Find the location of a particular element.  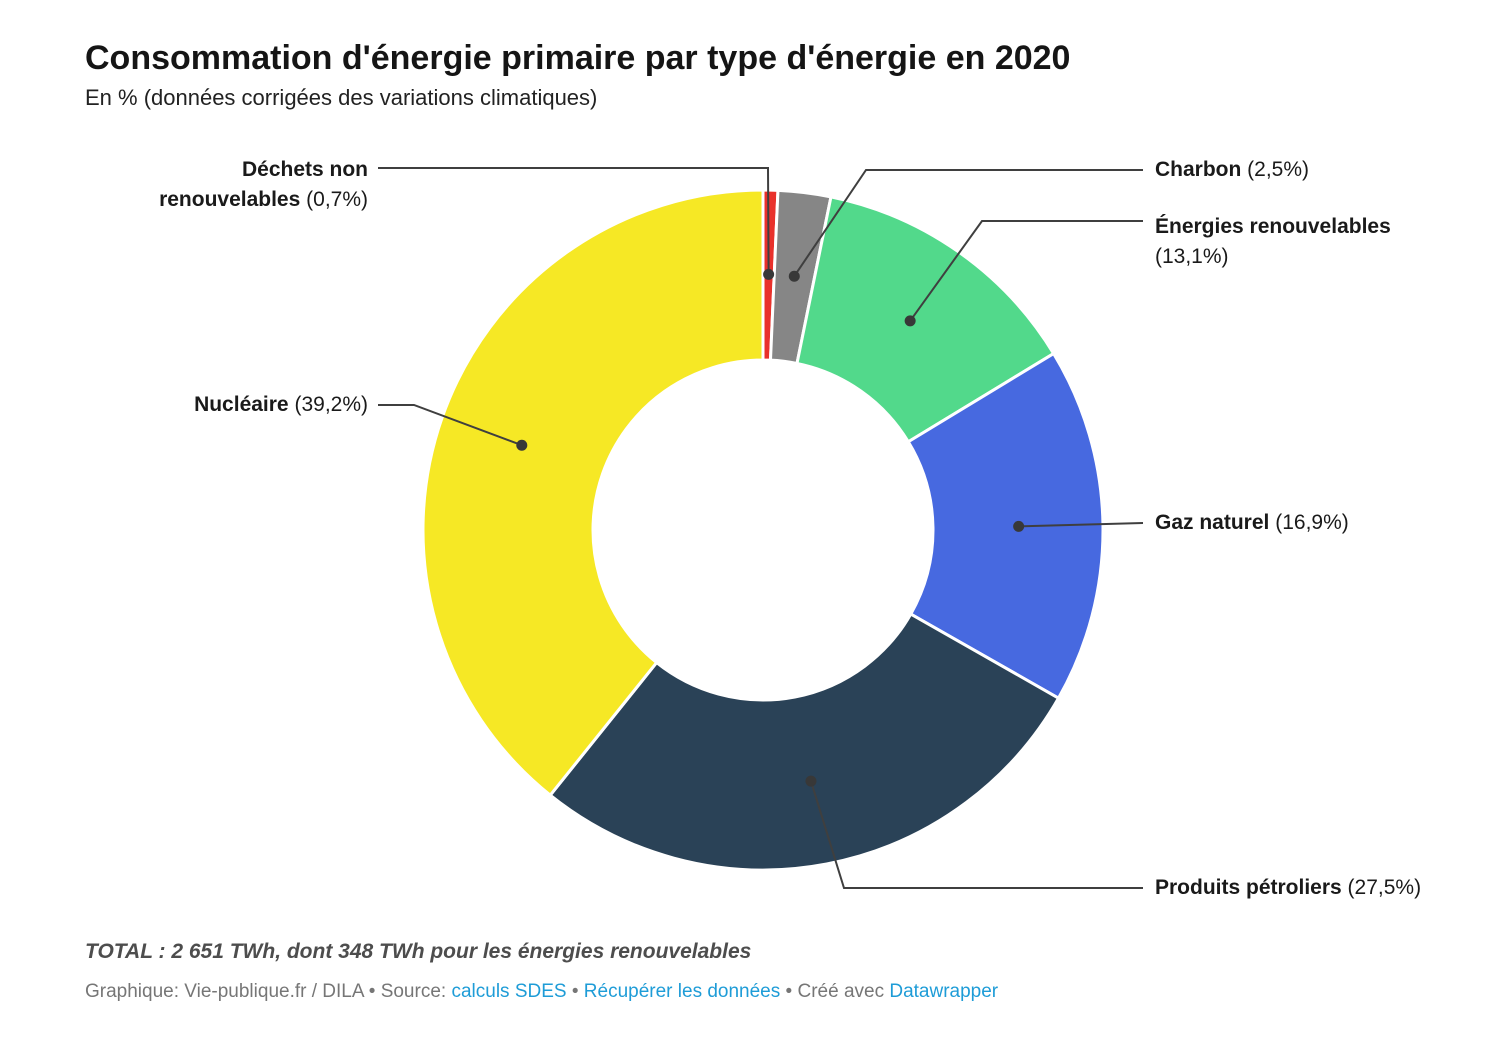

label-produits-petroliers: Produits pétroliers (27,5%) is located at coordinates (1288, 888).